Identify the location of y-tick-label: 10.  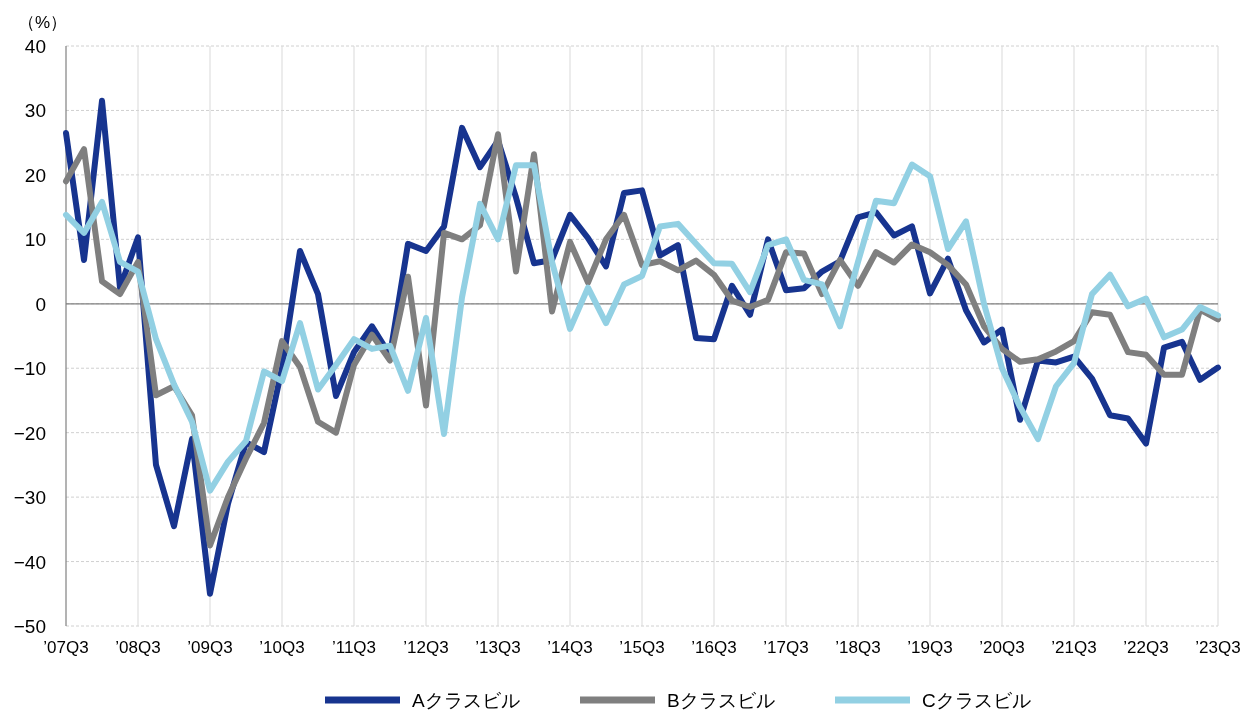
(35, 240).